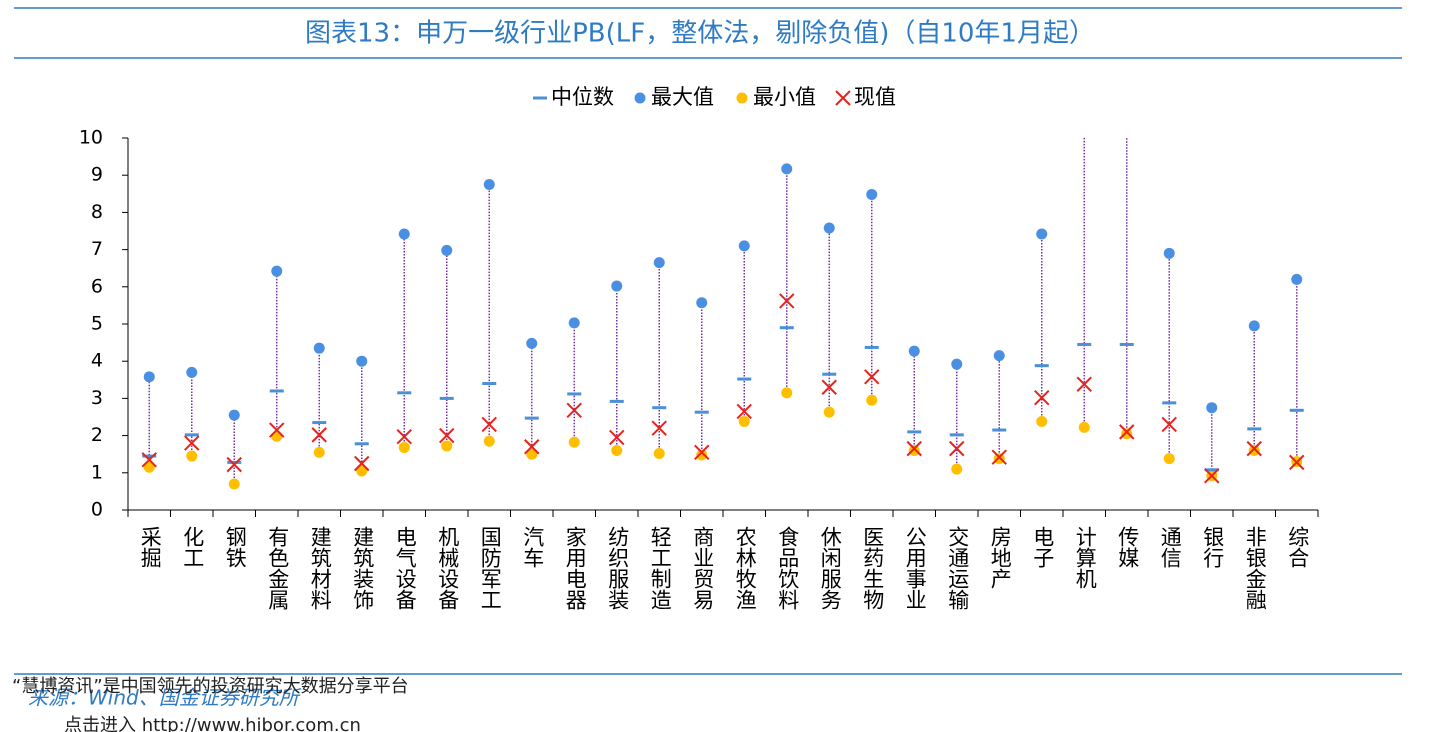 Image resolution: width=1440 pixels, height=732 pixels. What do you see at coordinates (97, 286) in the screenshot?
I see `y-tick-label: 6` at bounding box center [97, 286].